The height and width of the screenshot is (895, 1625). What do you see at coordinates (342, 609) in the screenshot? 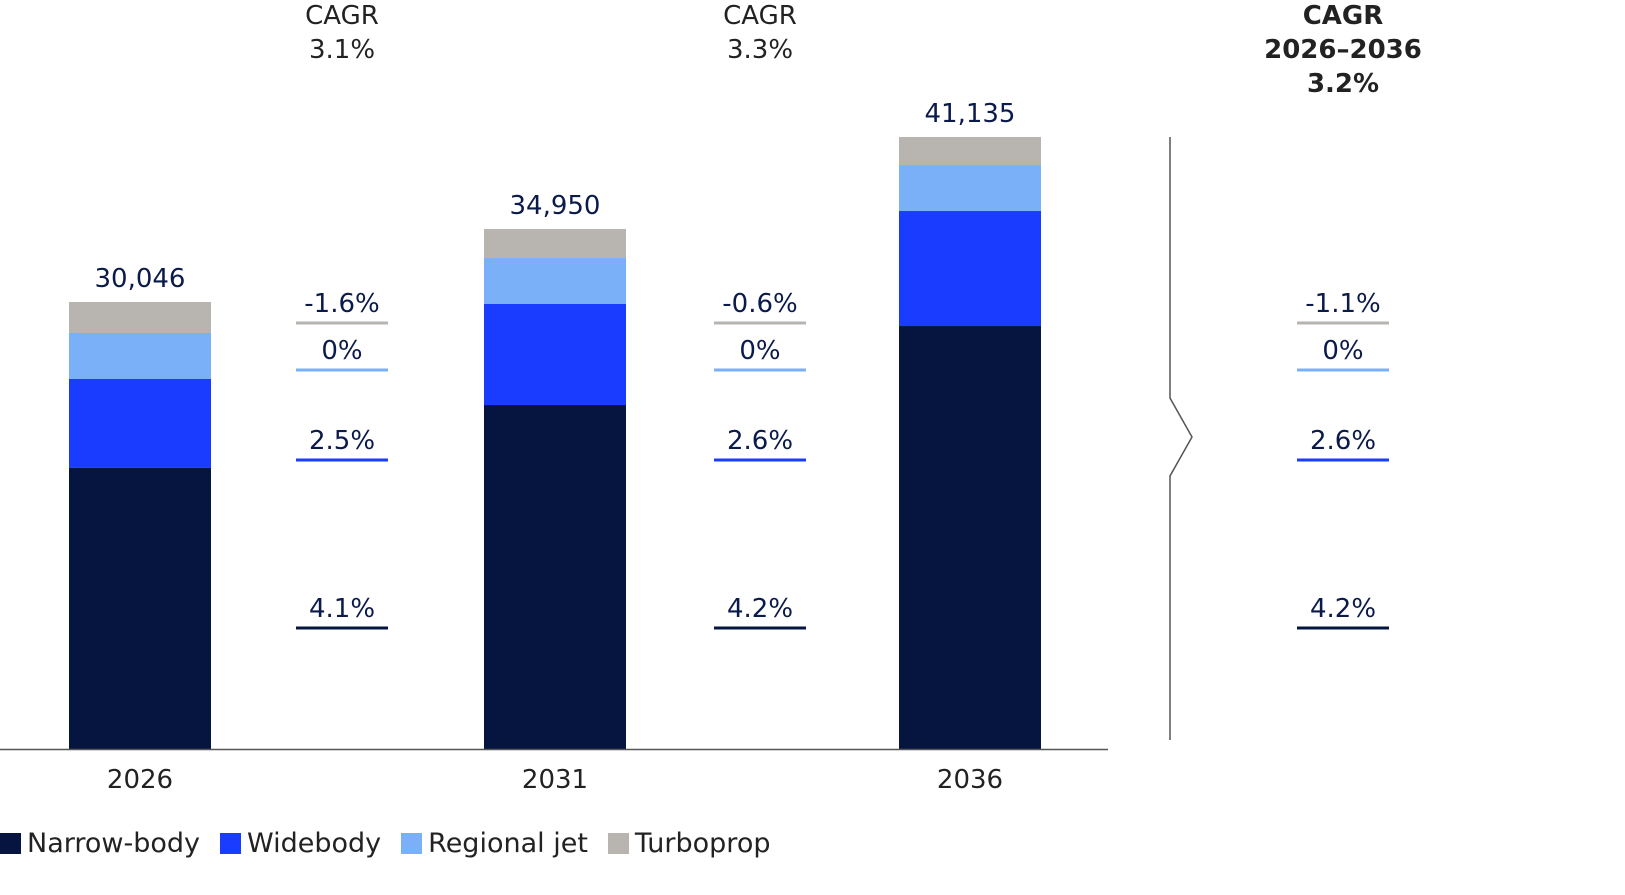
I see `cagr-rate-label: 4.1%` at bounding box center [342, 609].